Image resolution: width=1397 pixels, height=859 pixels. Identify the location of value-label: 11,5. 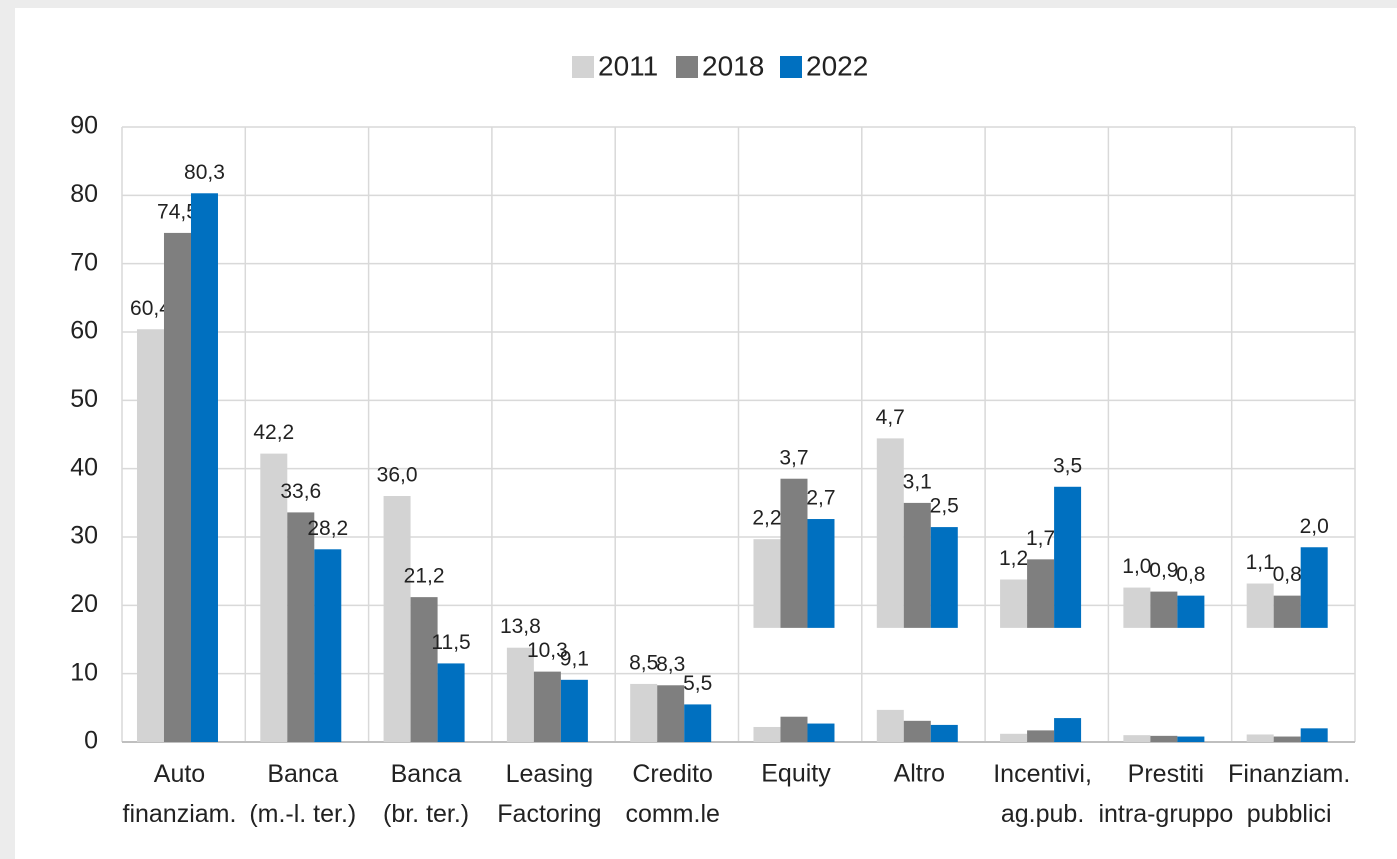
(450, 642).